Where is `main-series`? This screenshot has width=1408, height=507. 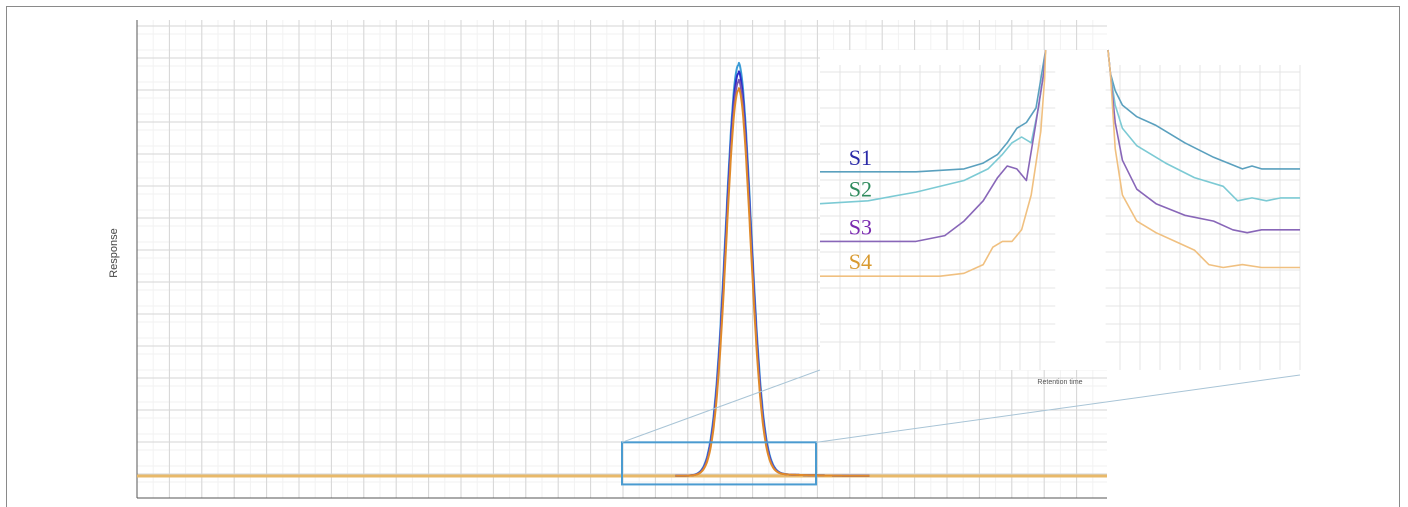
main-series is located at coordinates (772, 269).